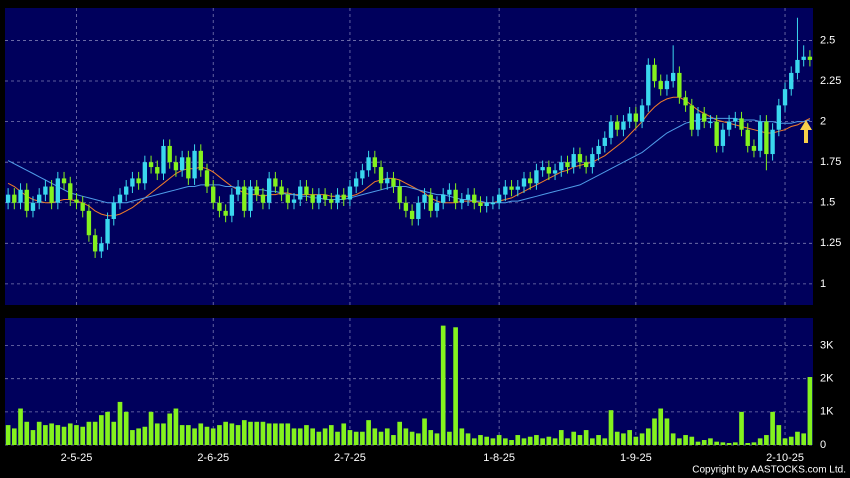  I want to click on x-tick-label: 2-10-25, so click(785, 458).